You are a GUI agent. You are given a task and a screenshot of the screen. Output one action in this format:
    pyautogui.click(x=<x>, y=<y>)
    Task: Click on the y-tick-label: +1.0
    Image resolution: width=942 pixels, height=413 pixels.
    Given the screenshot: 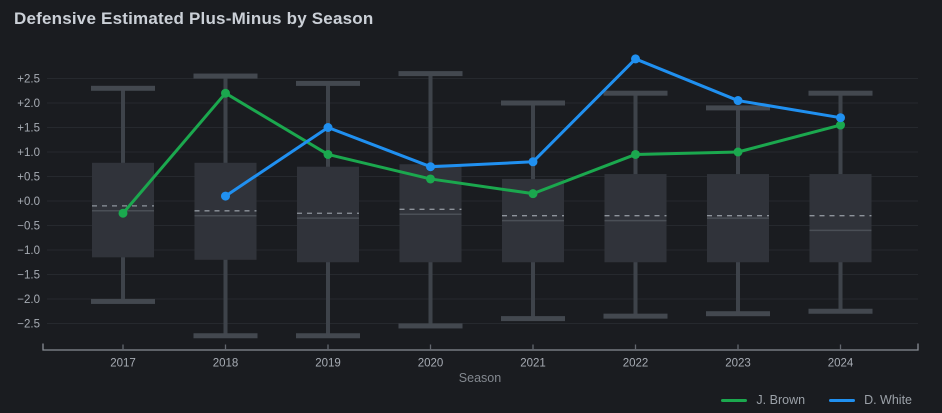 What is the action you would take?
    pyautogui.click(x=28, y=153)
    